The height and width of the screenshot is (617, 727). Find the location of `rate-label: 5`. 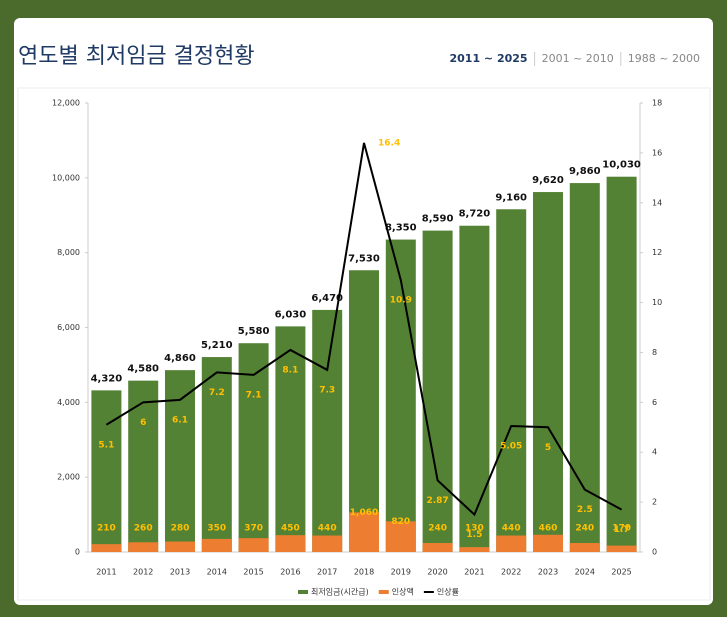

rate-label: 5 is located at coordinates (548, 448).